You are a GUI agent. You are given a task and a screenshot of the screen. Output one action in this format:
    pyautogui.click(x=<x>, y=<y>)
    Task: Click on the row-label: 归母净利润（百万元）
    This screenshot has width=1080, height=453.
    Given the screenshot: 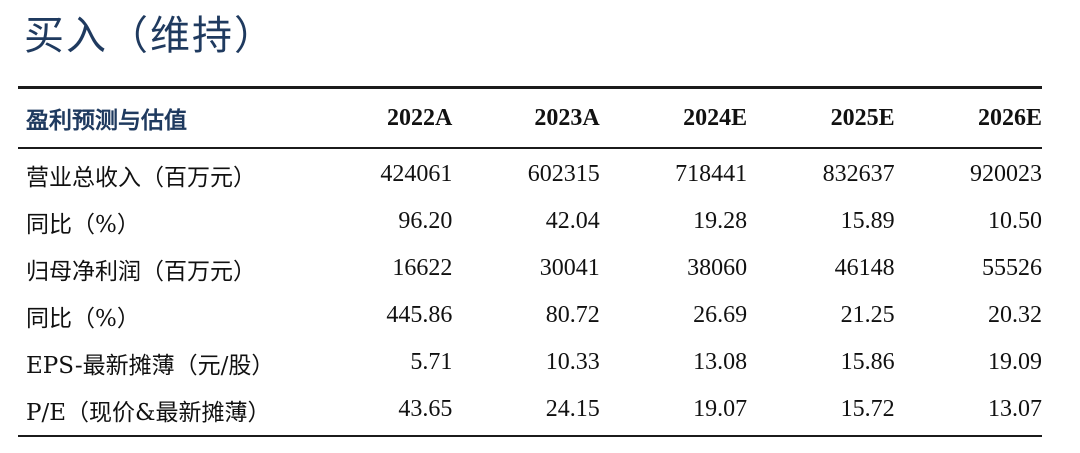 What is the action you would take?
    pyautogui.click(x=141, y=271)
    